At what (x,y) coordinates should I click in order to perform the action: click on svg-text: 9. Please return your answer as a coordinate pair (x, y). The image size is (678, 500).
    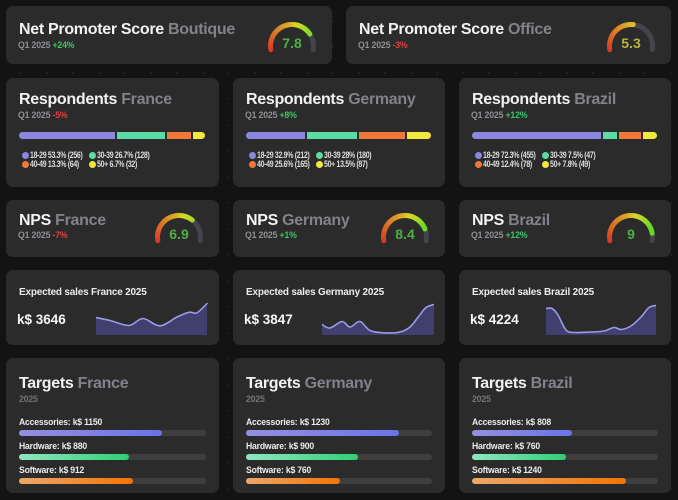
    Looking at the image, I should click on (631, 234).